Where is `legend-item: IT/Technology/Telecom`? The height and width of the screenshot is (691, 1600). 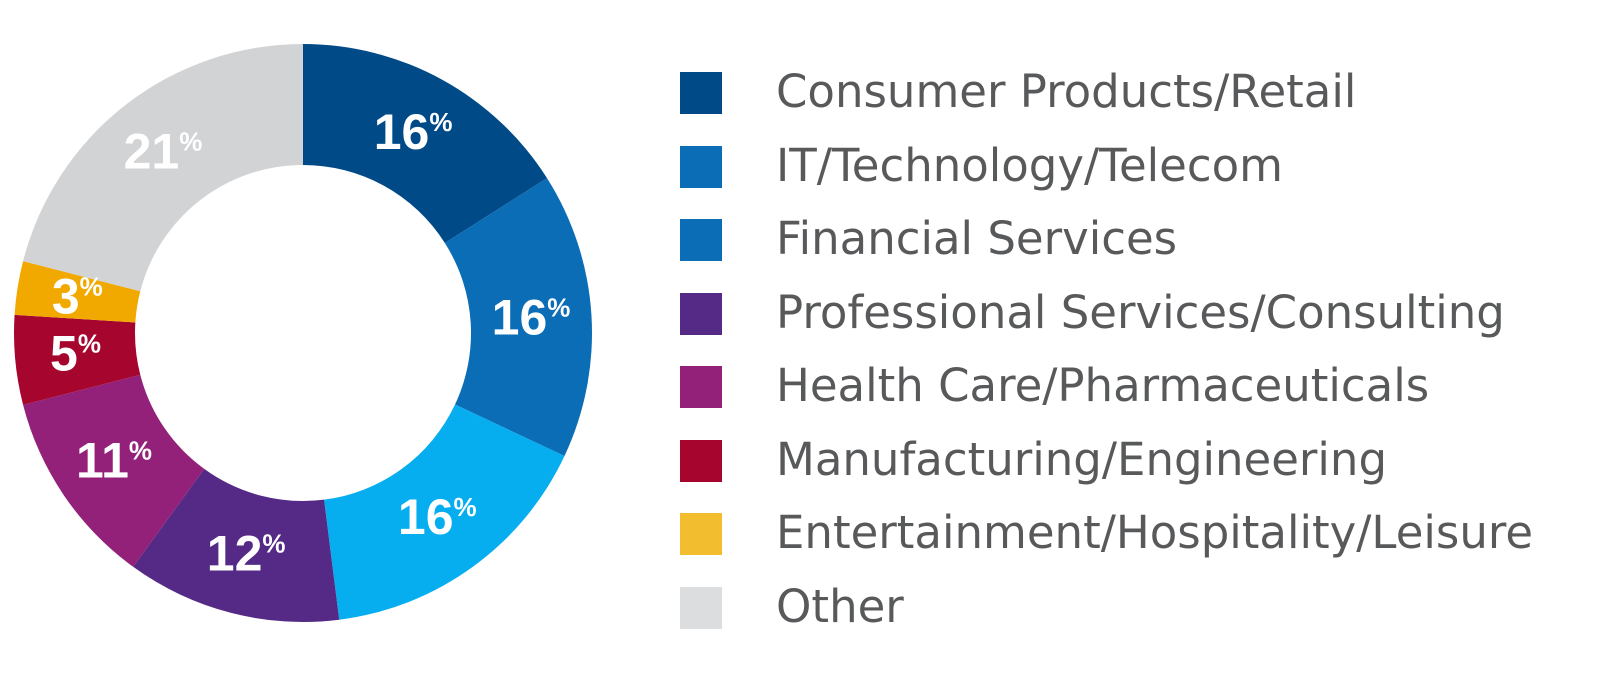
legend-item: IT/Technology/Telecom is located at coordinates (1130, 171).